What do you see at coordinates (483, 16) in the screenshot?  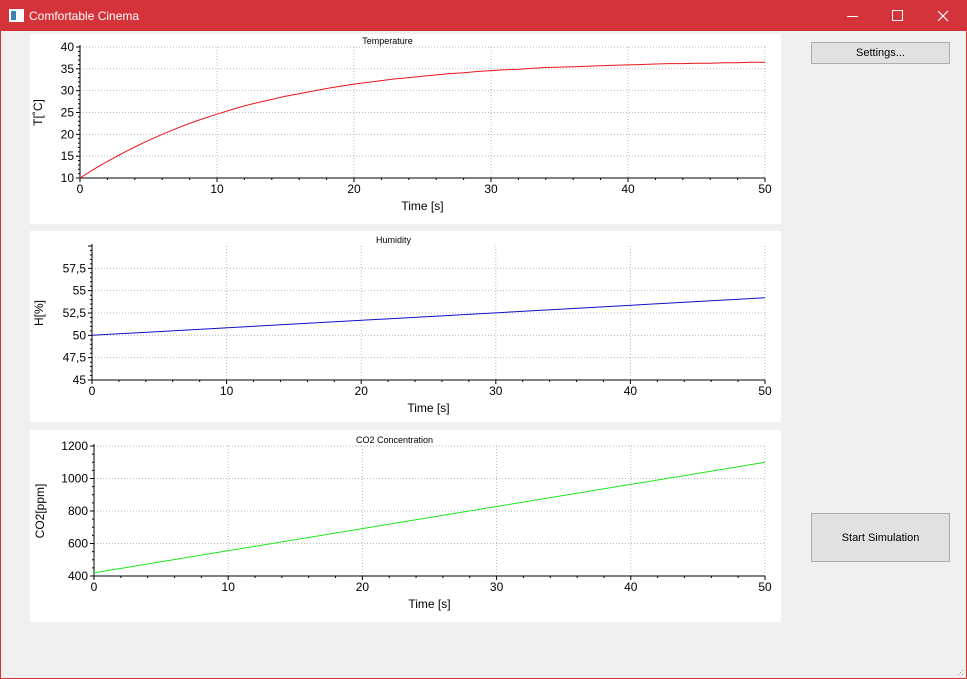 I see `title-bar: Comfortable Cinema` at bounding box center [483, 16].